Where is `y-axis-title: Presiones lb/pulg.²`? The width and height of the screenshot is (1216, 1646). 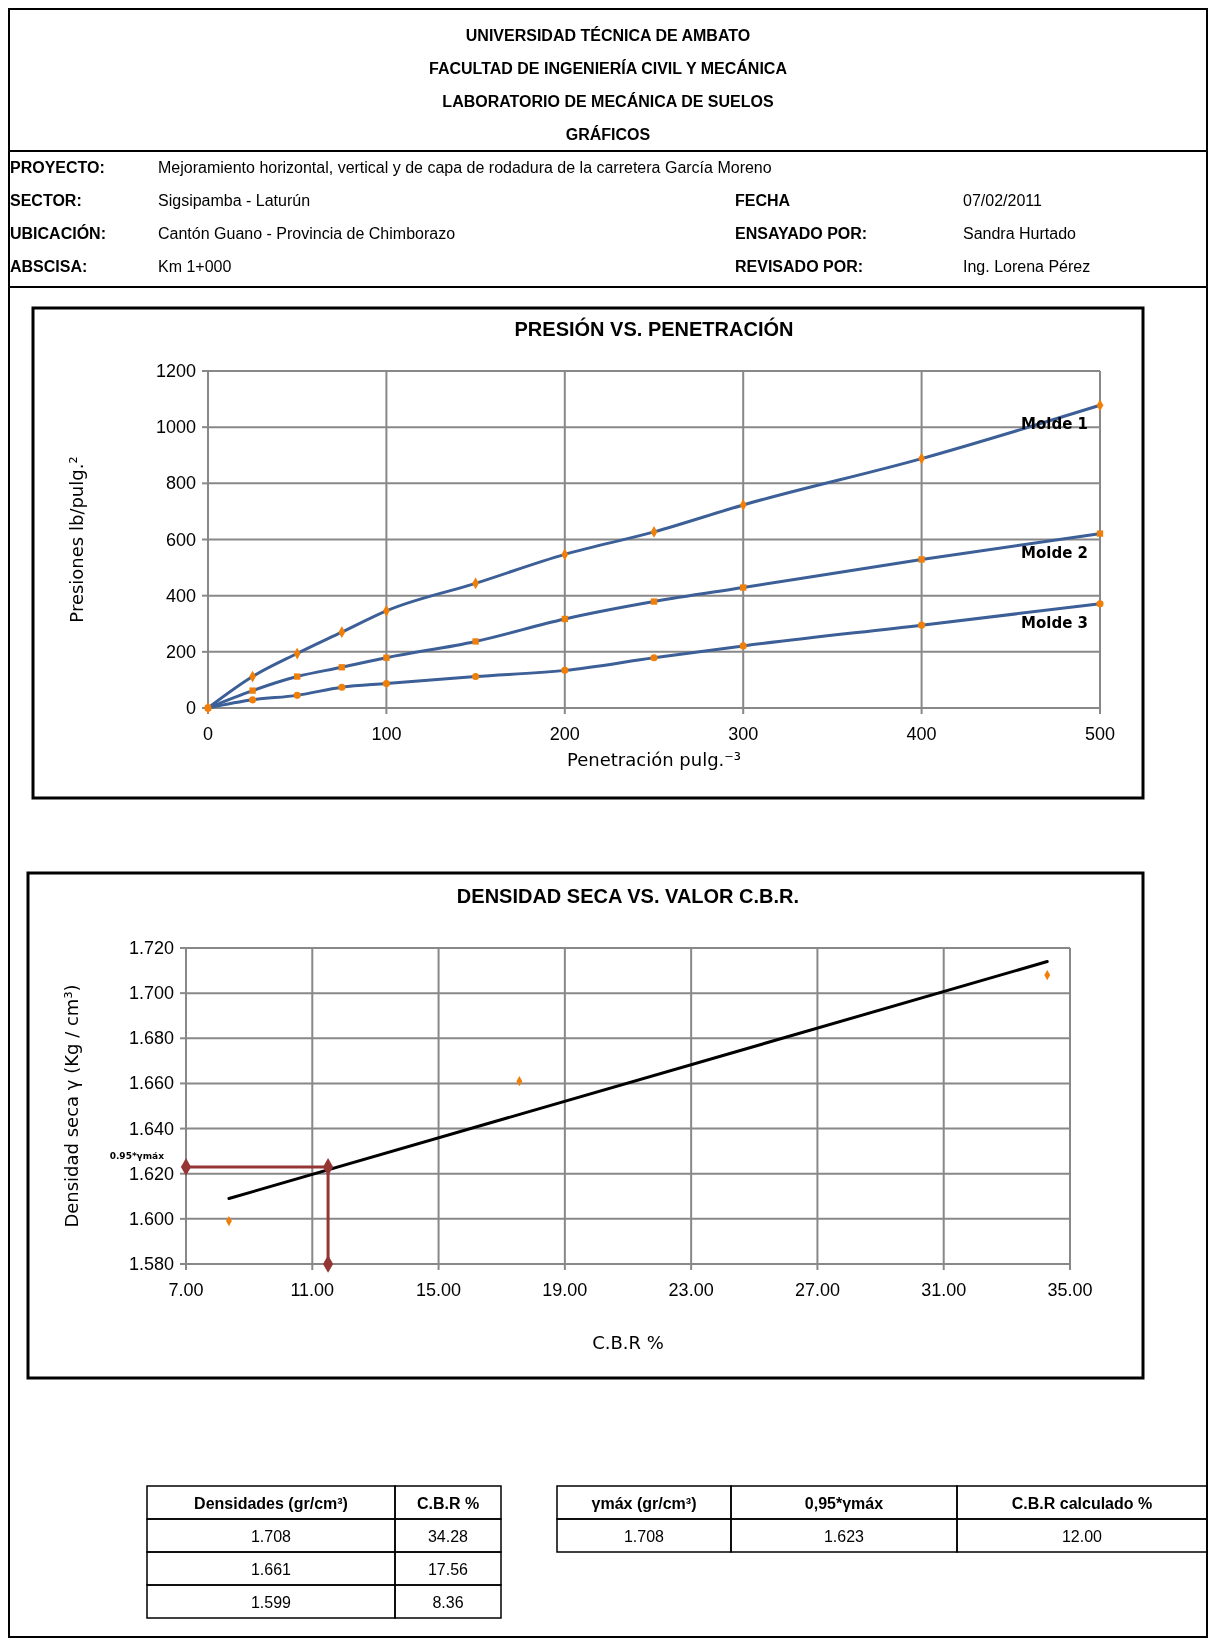 y-axis-title: Presiones lb/pulg.² is located at coordinates (76, 539).